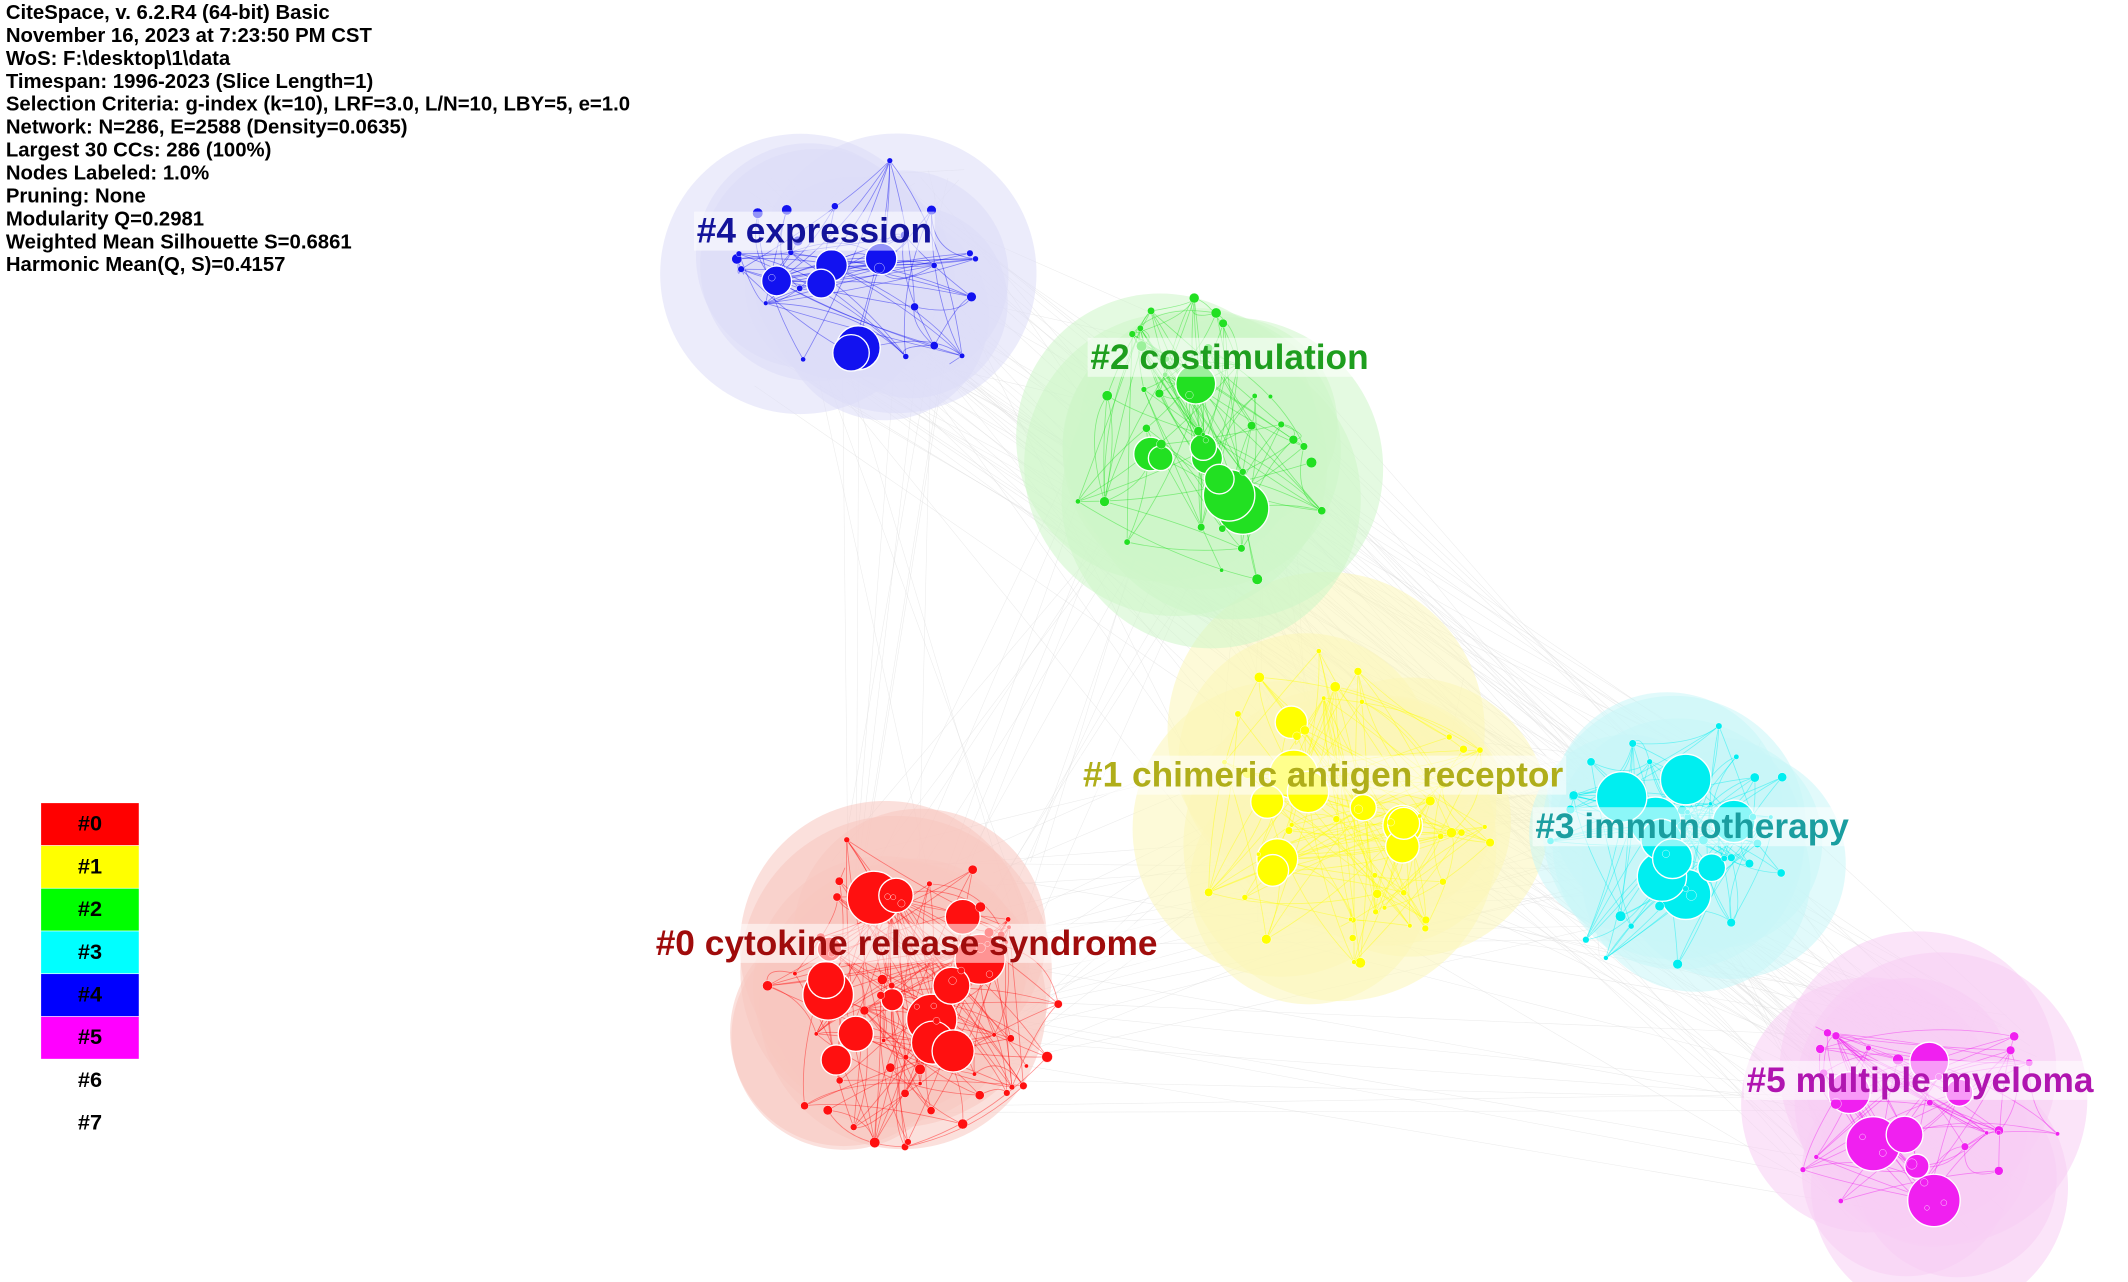  Describe the element at coordinates (118, 59) in the screenshot. I see `header-line: WoS: F:\desktop\1\data` at that location.